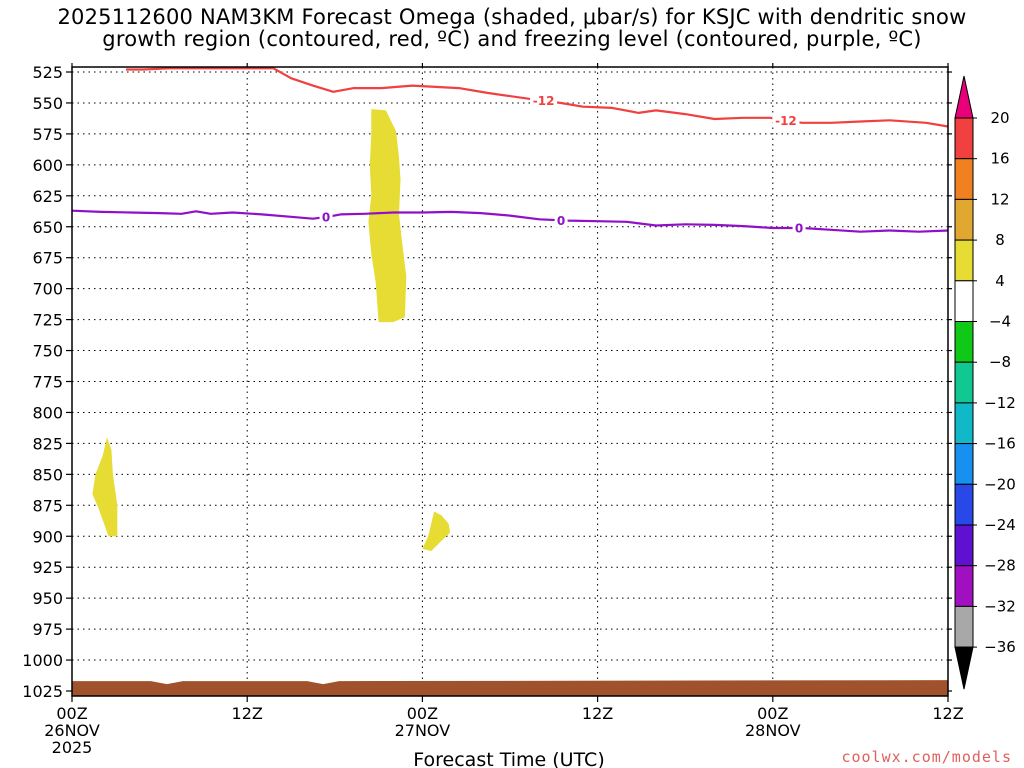 The image size is (1024, 768). What do you see at coordinates (47, 165) in the screenshot?
I see `y-tick-label: 600` at bounding box center [47, 165].